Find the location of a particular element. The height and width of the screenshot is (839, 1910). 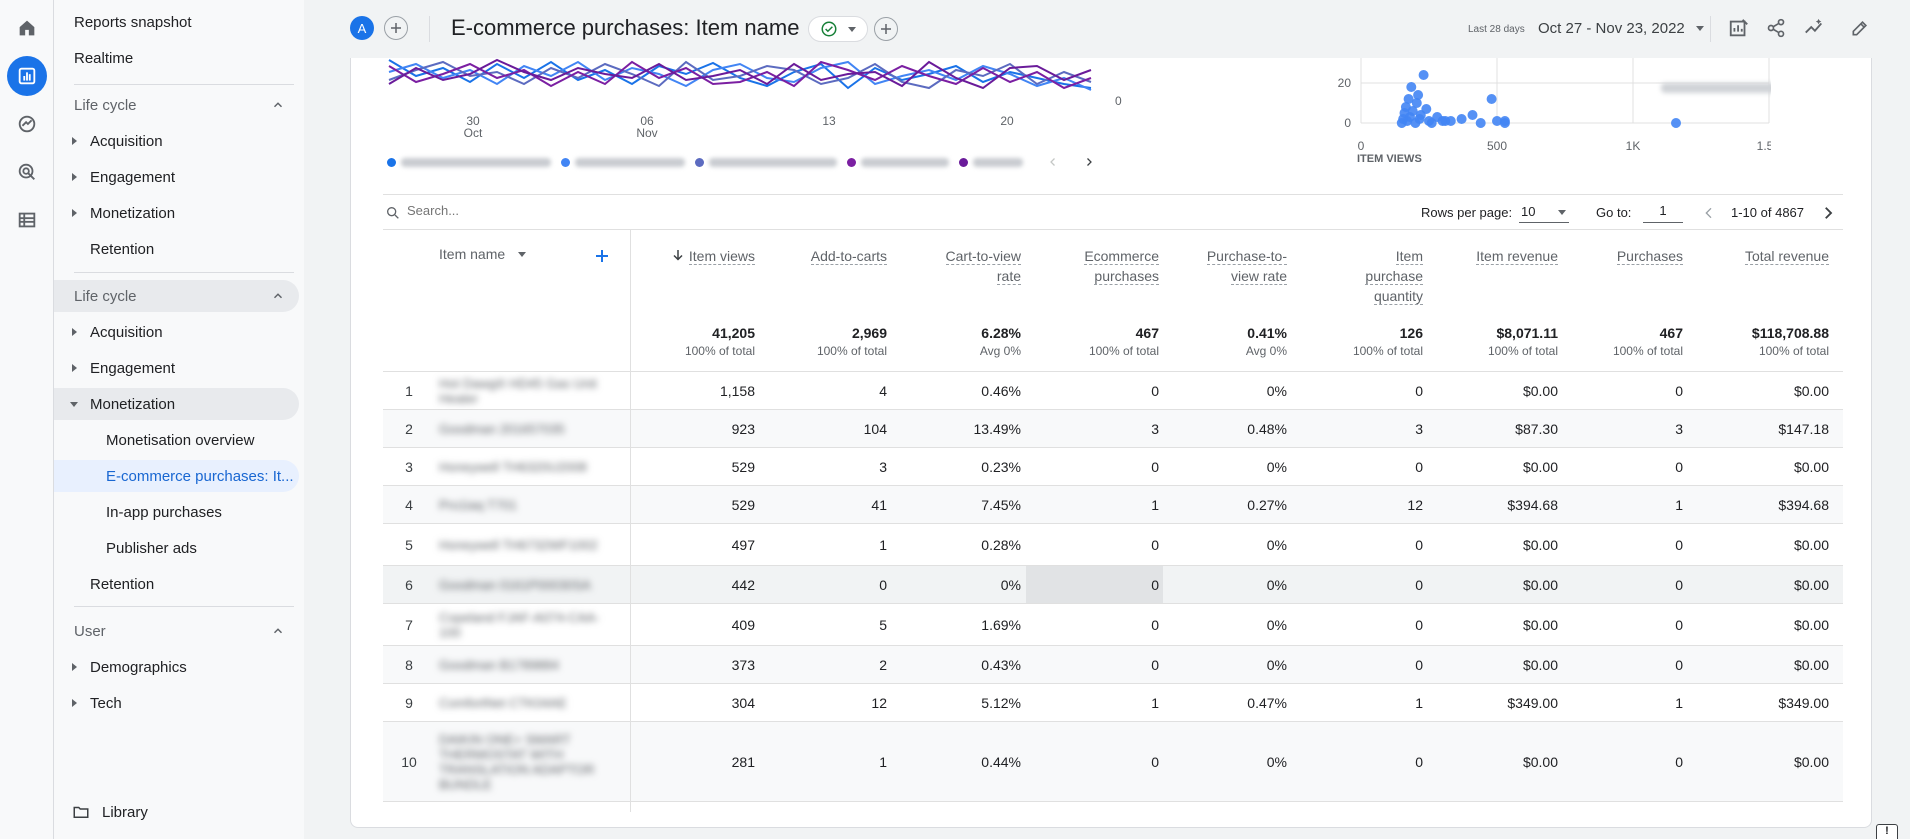

metric-cell: 3 is located at coordinates (1679, 428).